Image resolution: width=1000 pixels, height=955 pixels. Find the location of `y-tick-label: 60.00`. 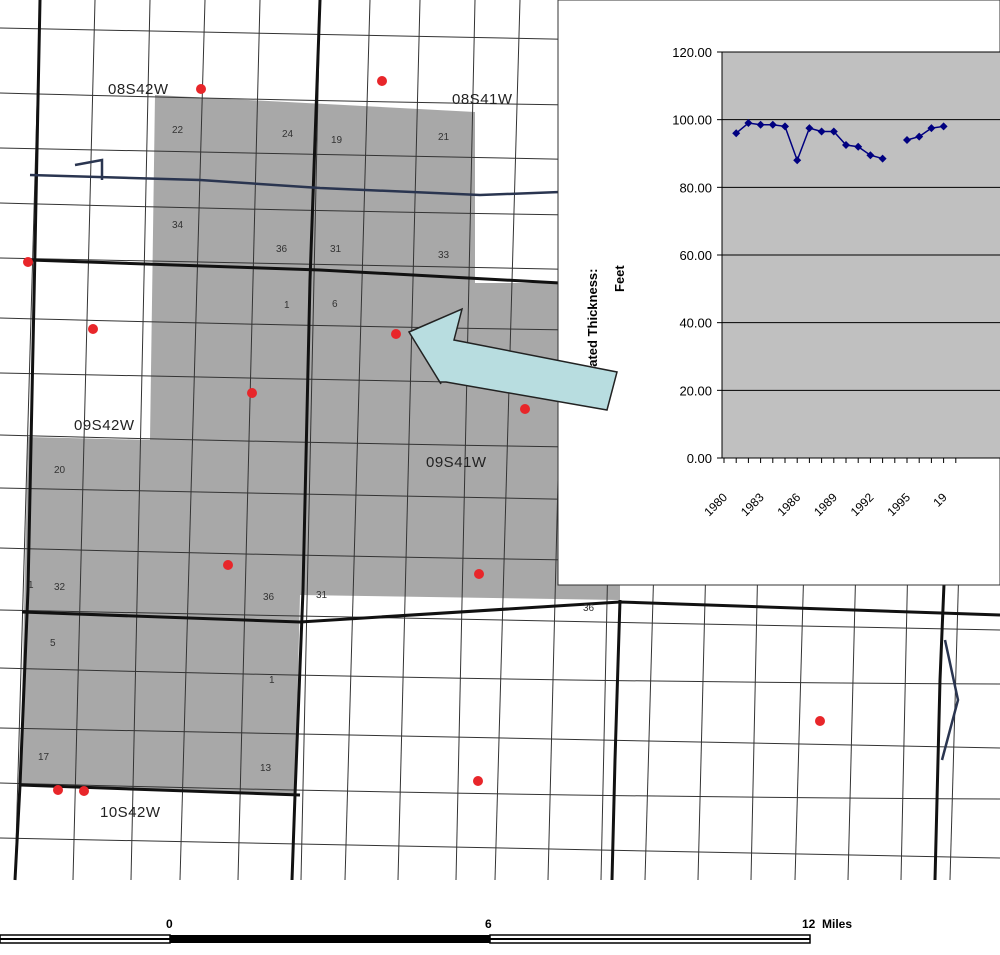

y-tick-label: 60.00 is located at coordinates (695, 255).